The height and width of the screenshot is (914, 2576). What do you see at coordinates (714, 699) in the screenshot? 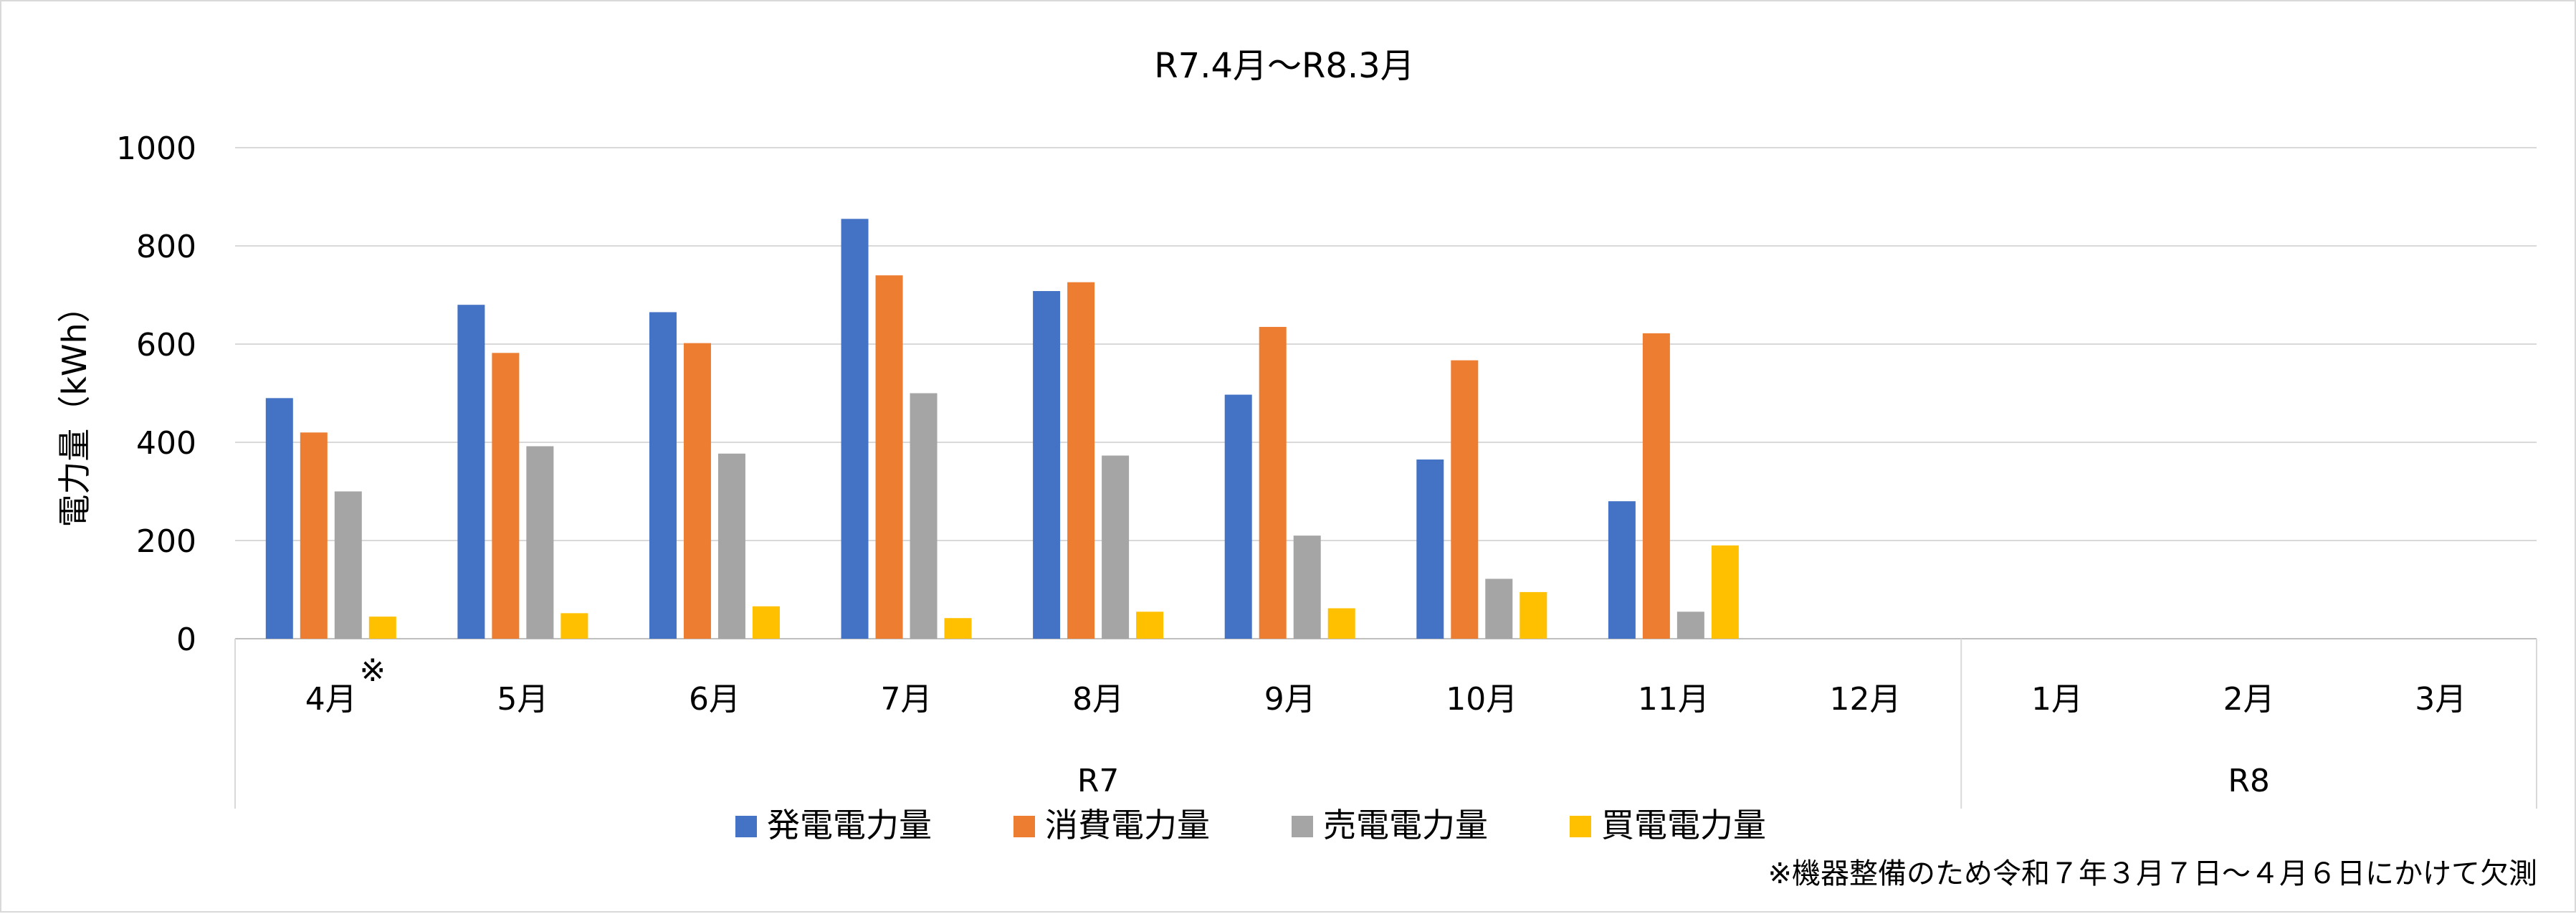
I see `x-tick-label: 6月` at bounding box center [714, 699].